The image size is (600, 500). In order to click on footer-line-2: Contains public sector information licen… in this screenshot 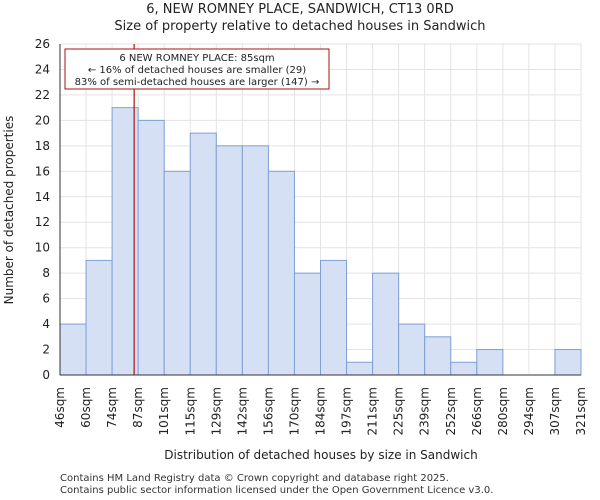, I will do `click(277, 490)`.